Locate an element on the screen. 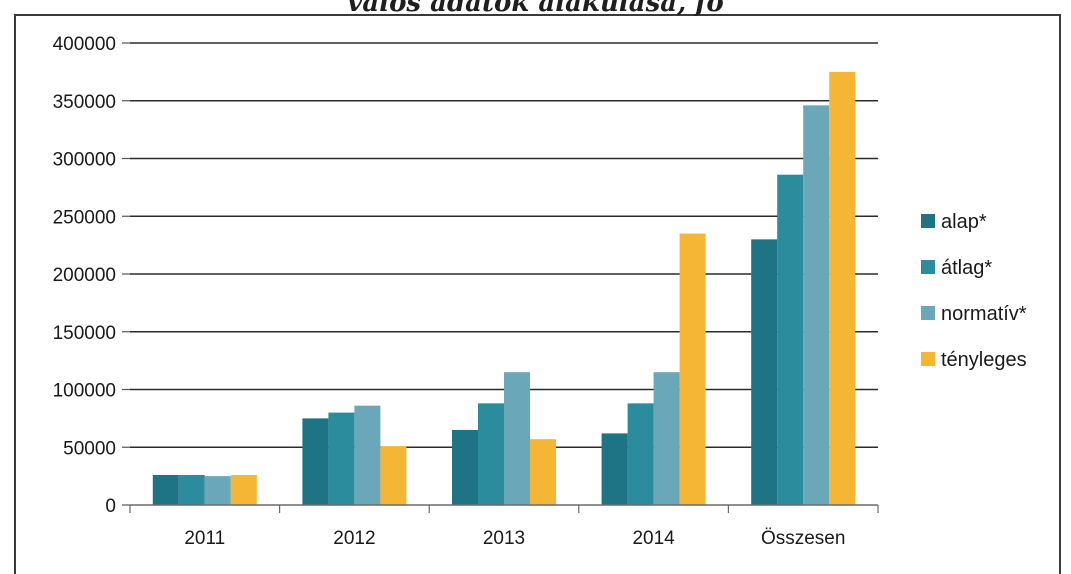 The width and height of the screenshot is (1071, 574). x-tick-label: 2011 is located at coordinates (204, 538).